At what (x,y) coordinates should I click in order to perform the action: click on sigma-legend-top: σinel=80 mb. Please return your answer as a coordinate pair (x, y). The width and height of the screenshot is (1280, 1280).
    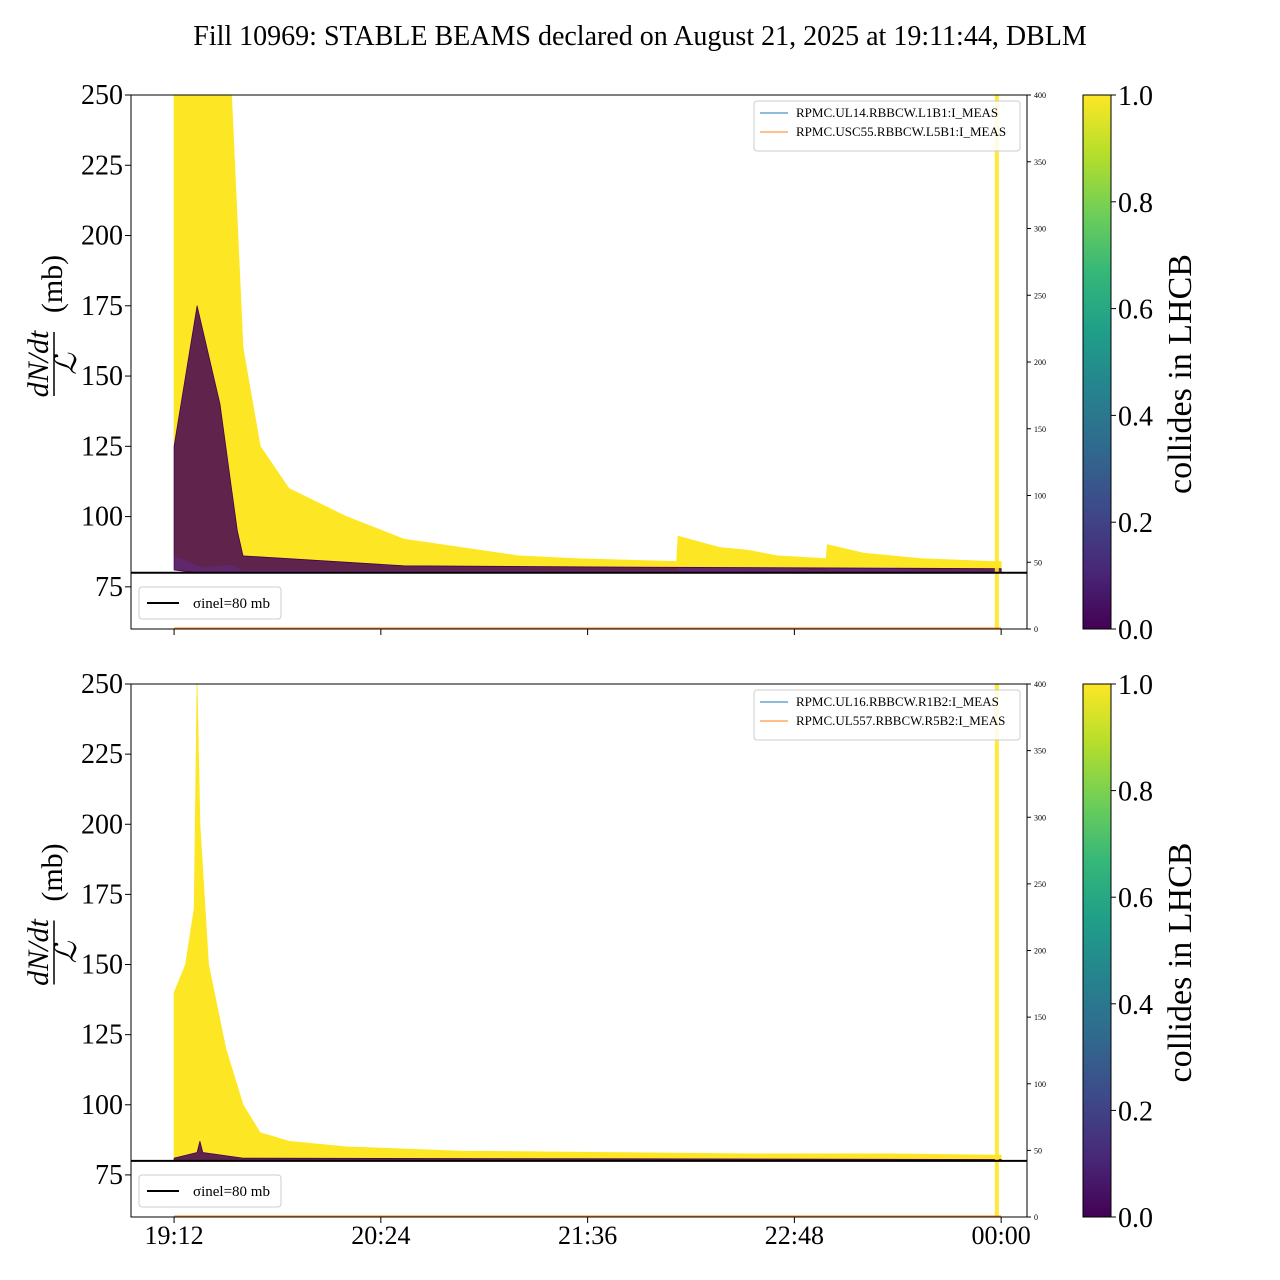
    Looking at the image, I should click on (210, 603).